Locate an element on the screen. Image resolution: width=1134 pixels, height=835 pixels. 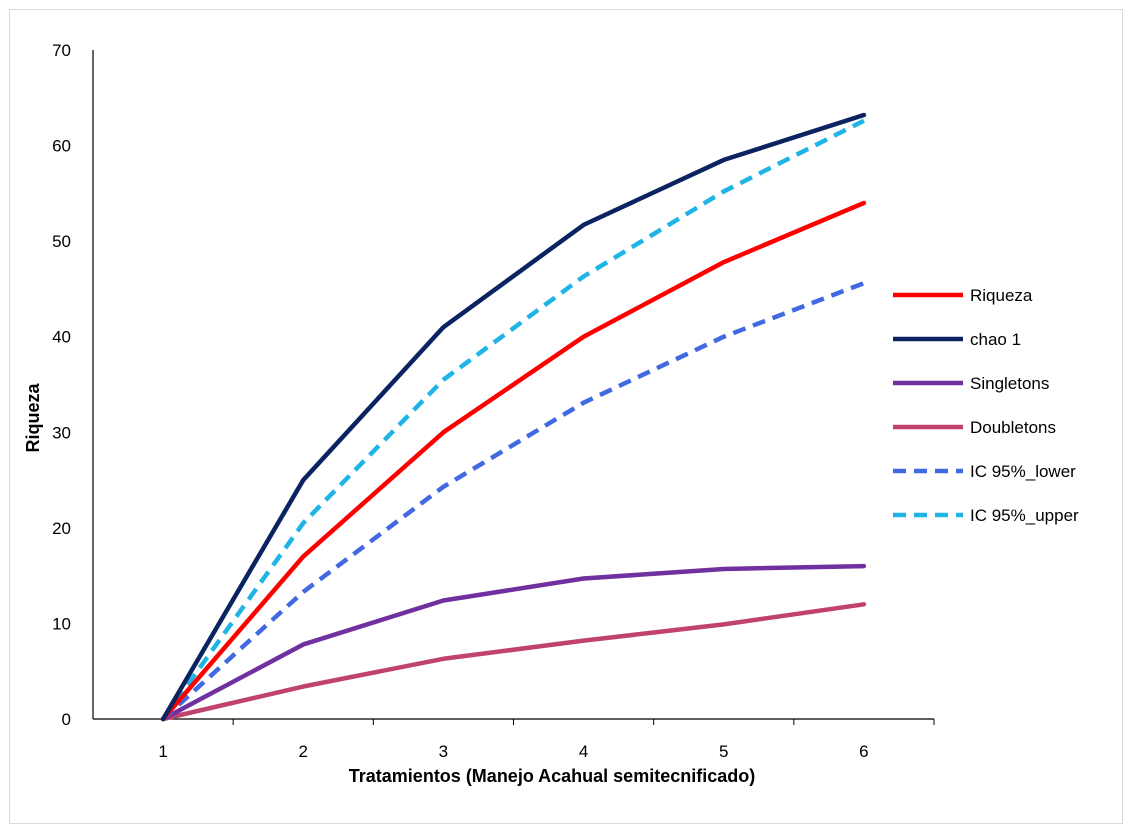
y-axis-title: Riqueza is located at coordinates (33, 418).